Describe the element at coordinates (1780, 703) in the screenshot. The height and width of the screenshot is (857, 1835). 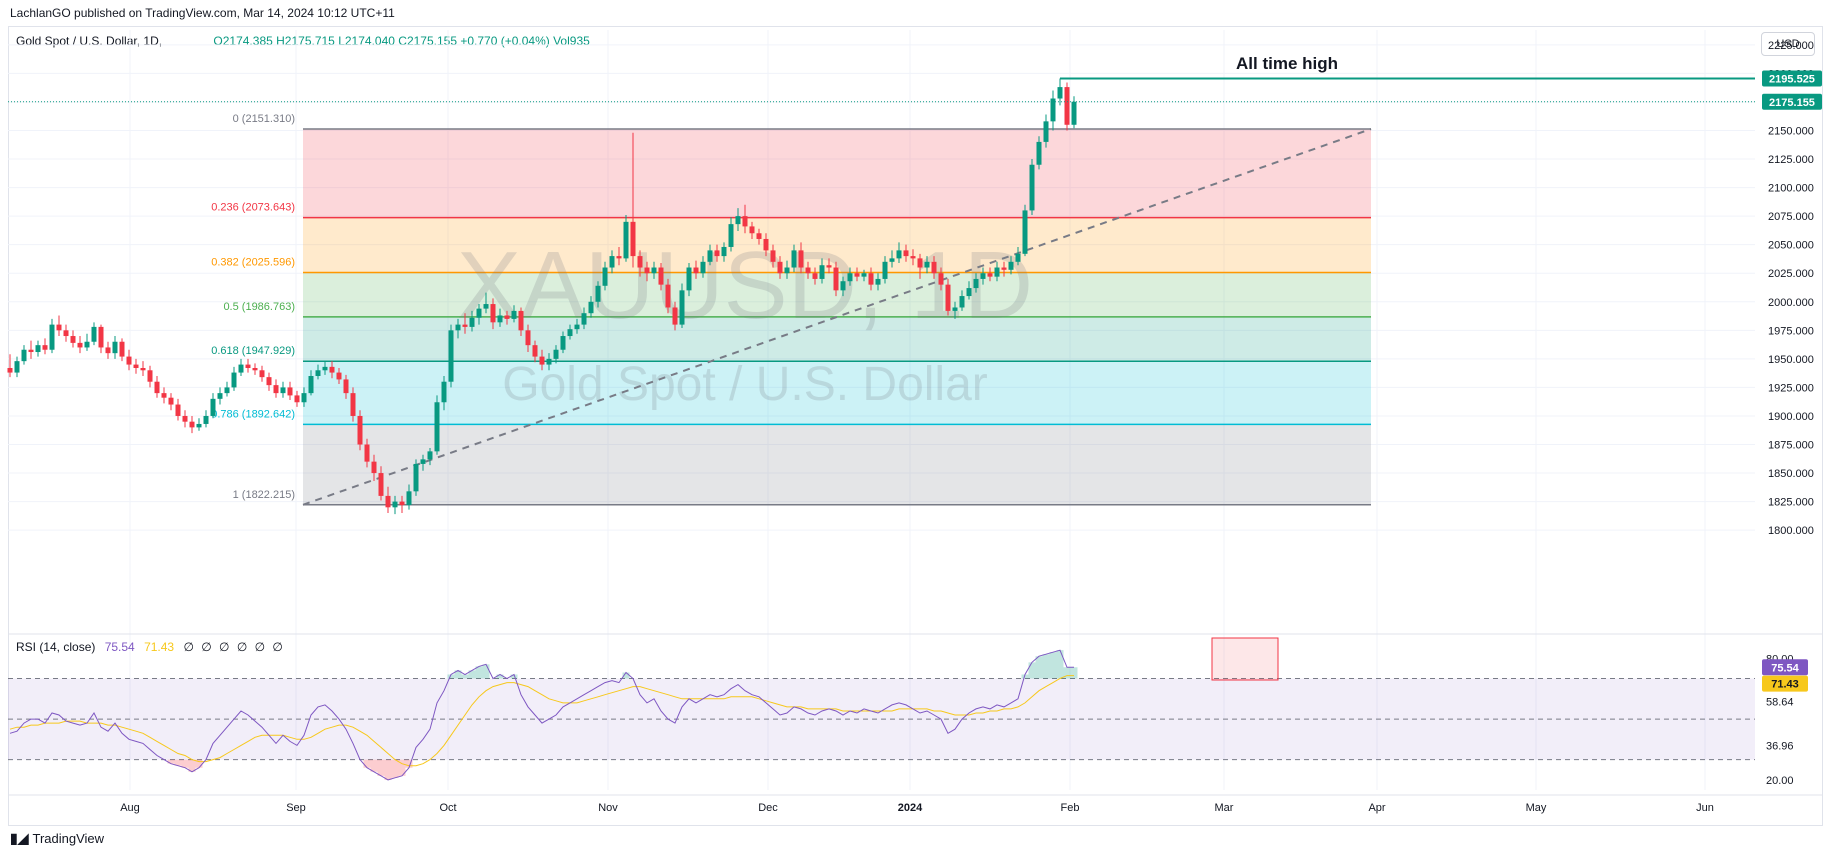
I see `rsi-axis-tick: 58.64` at that location.